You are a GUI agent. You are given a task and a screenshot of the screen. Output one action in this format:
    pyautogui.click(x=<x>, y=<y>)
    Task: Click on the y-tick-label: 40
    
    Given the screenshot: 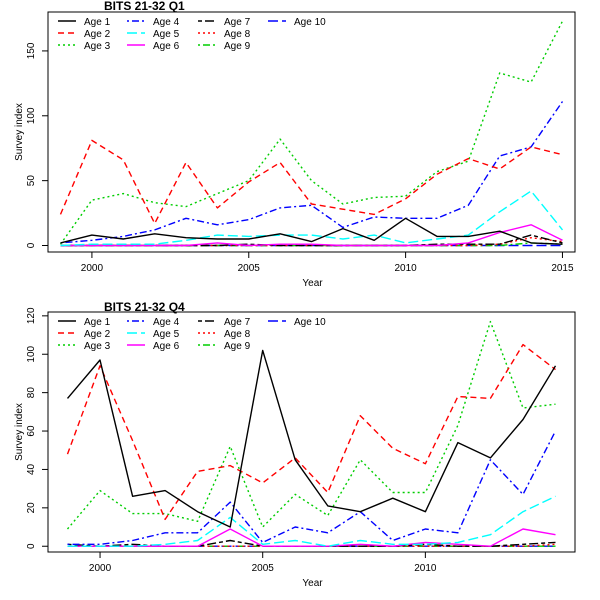 What is the action you would take?
    pyautogui.click(x=31, y=469)
    